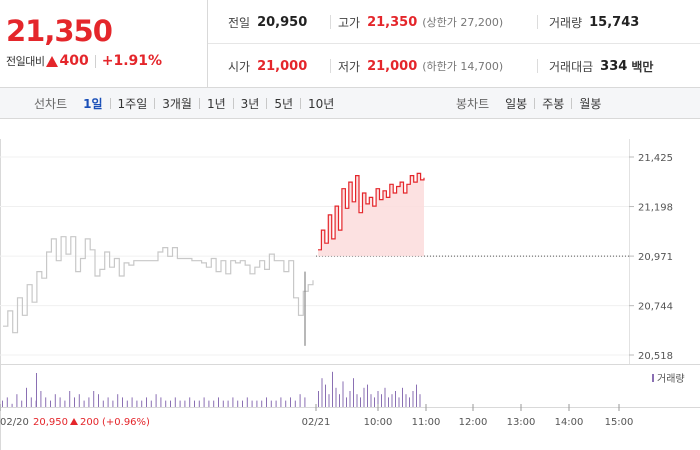  Describe the element at coordinates (655, 356) in the screenshot. I see `y-tick-label: 20,518` at that location.